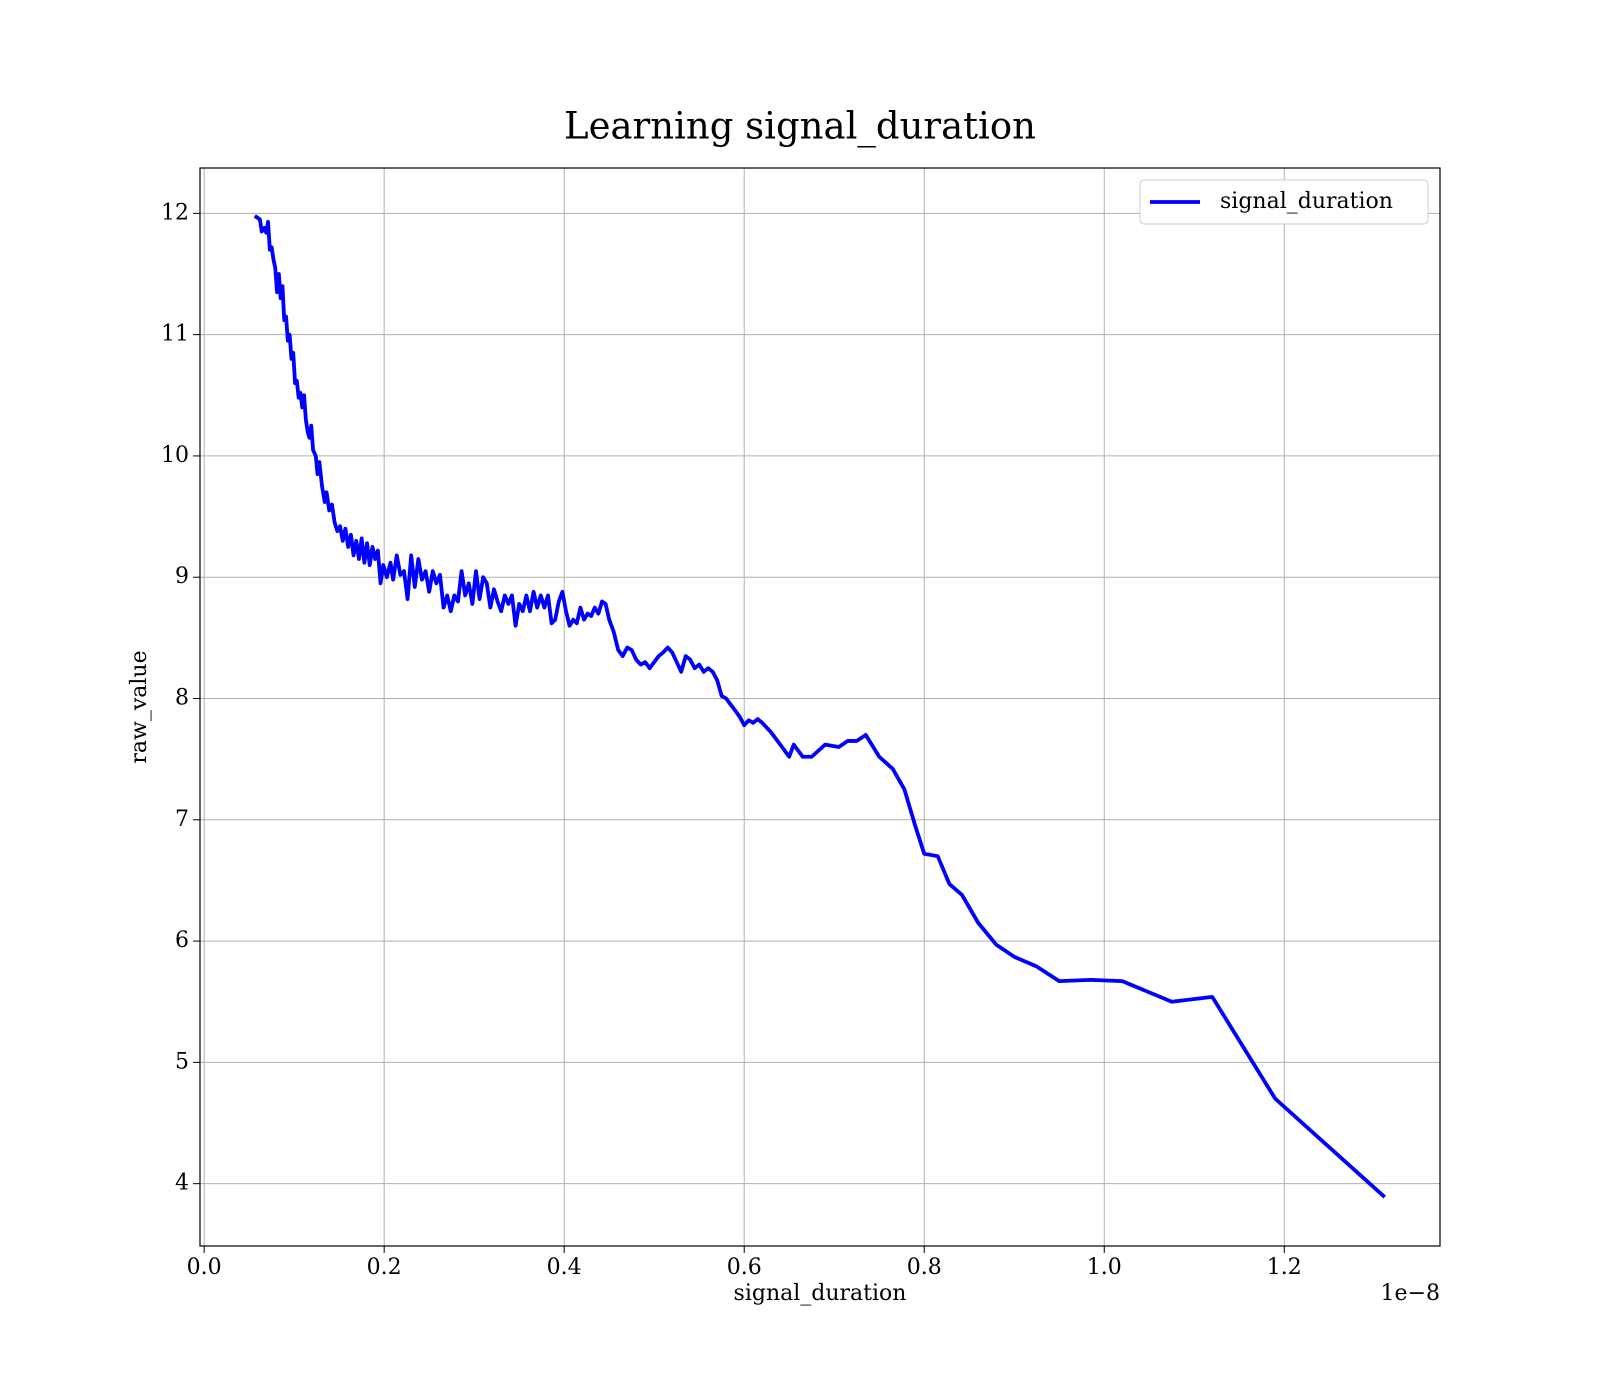 This screenshot has width=1600, height=1400. I want to click on chart-title: Learning signal_duration, so click(800, 127).